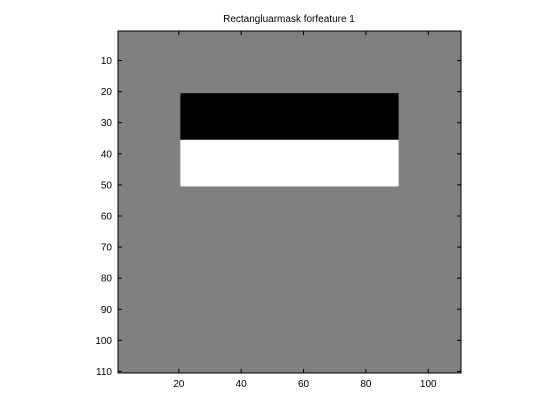 This screenshot has height=420, width=560. Describe the element at coordinates (107, 61) in the screenshot. I see `y-tick-label: 10` at that location.